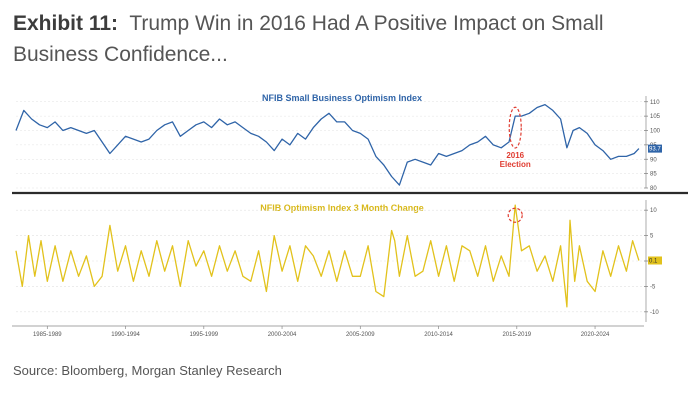 The image size is (700, 407). What do you see at coordinates (360, 335) in the screenshot?
I see `x-tick-label: 2005-2009` at bounding box center [360, 335].